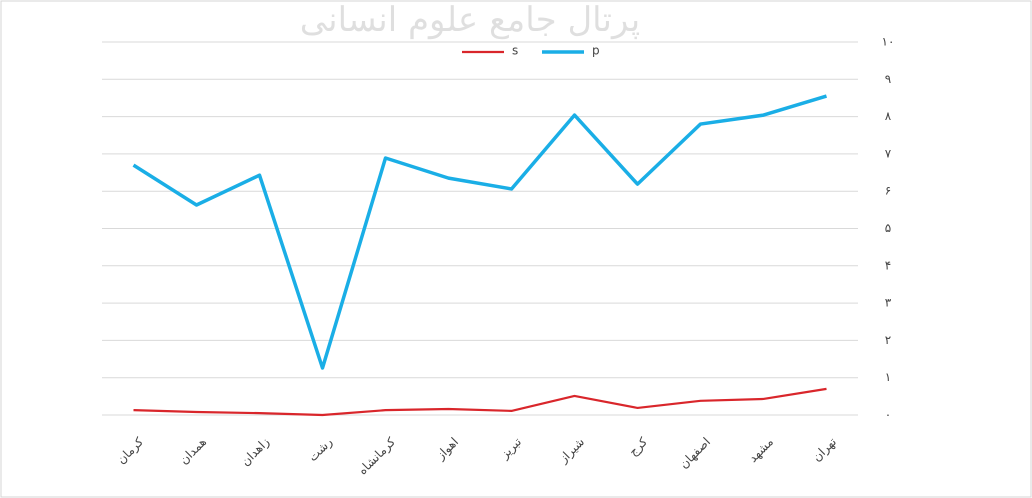 The height and width of the screenshot is (498, 1032). Describe the element at coordinates (888, 340) in the screenshot. I see `y-tick-label: ۲` at that location.